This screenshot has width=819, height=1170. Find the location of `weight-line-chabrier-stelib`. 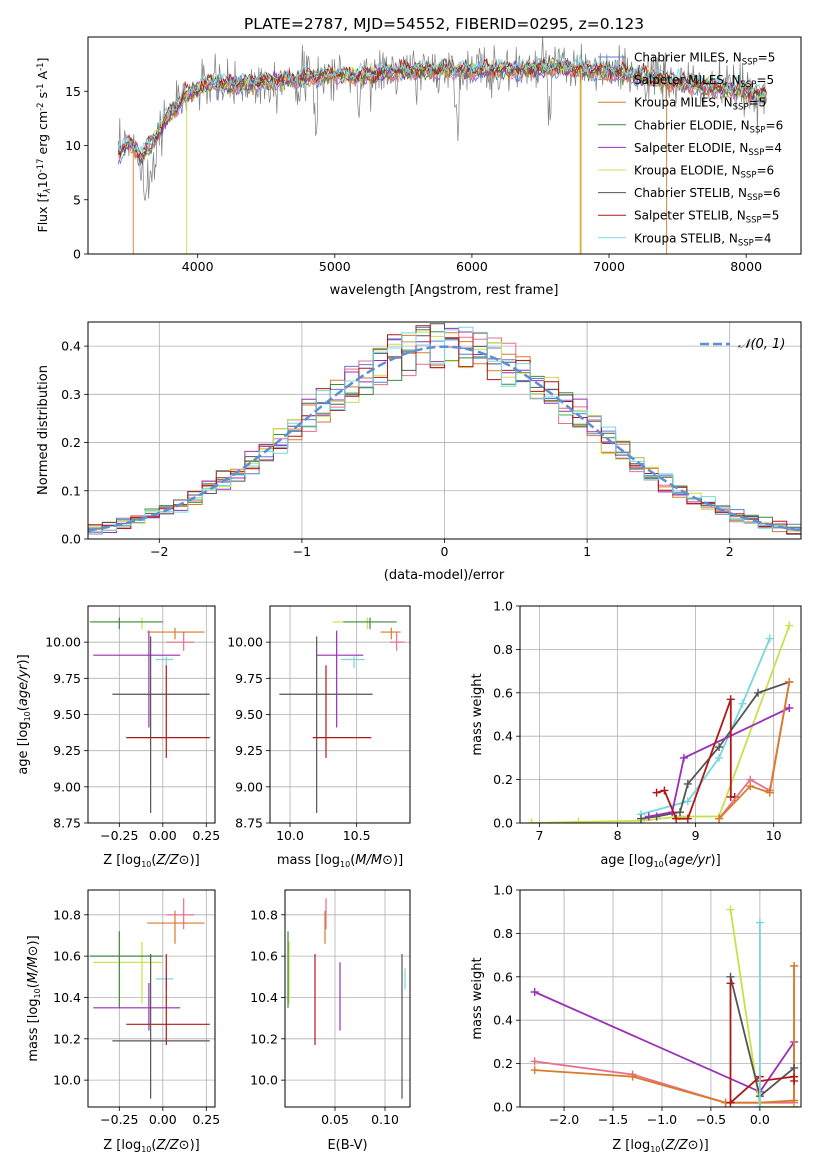

weight-line-chabrier-stelib is located at coordinates (715, 750).